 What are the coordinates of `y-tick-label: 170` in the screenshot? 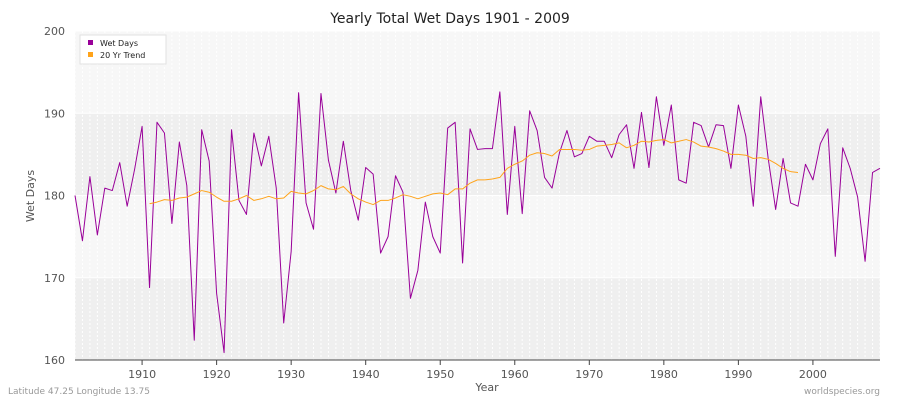 It's located at (54, 278).